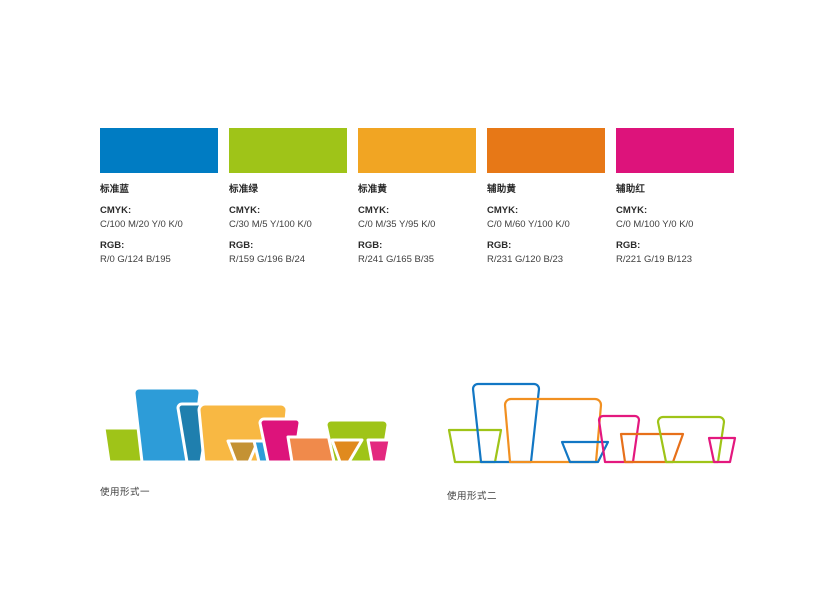 The height and width of the screenshot is (597, 838). What do you see at coordinates (135, 259) in the screenshot?
I see `rgb-value: R/0 G/124 B/195` at bounding box center [135, 259].